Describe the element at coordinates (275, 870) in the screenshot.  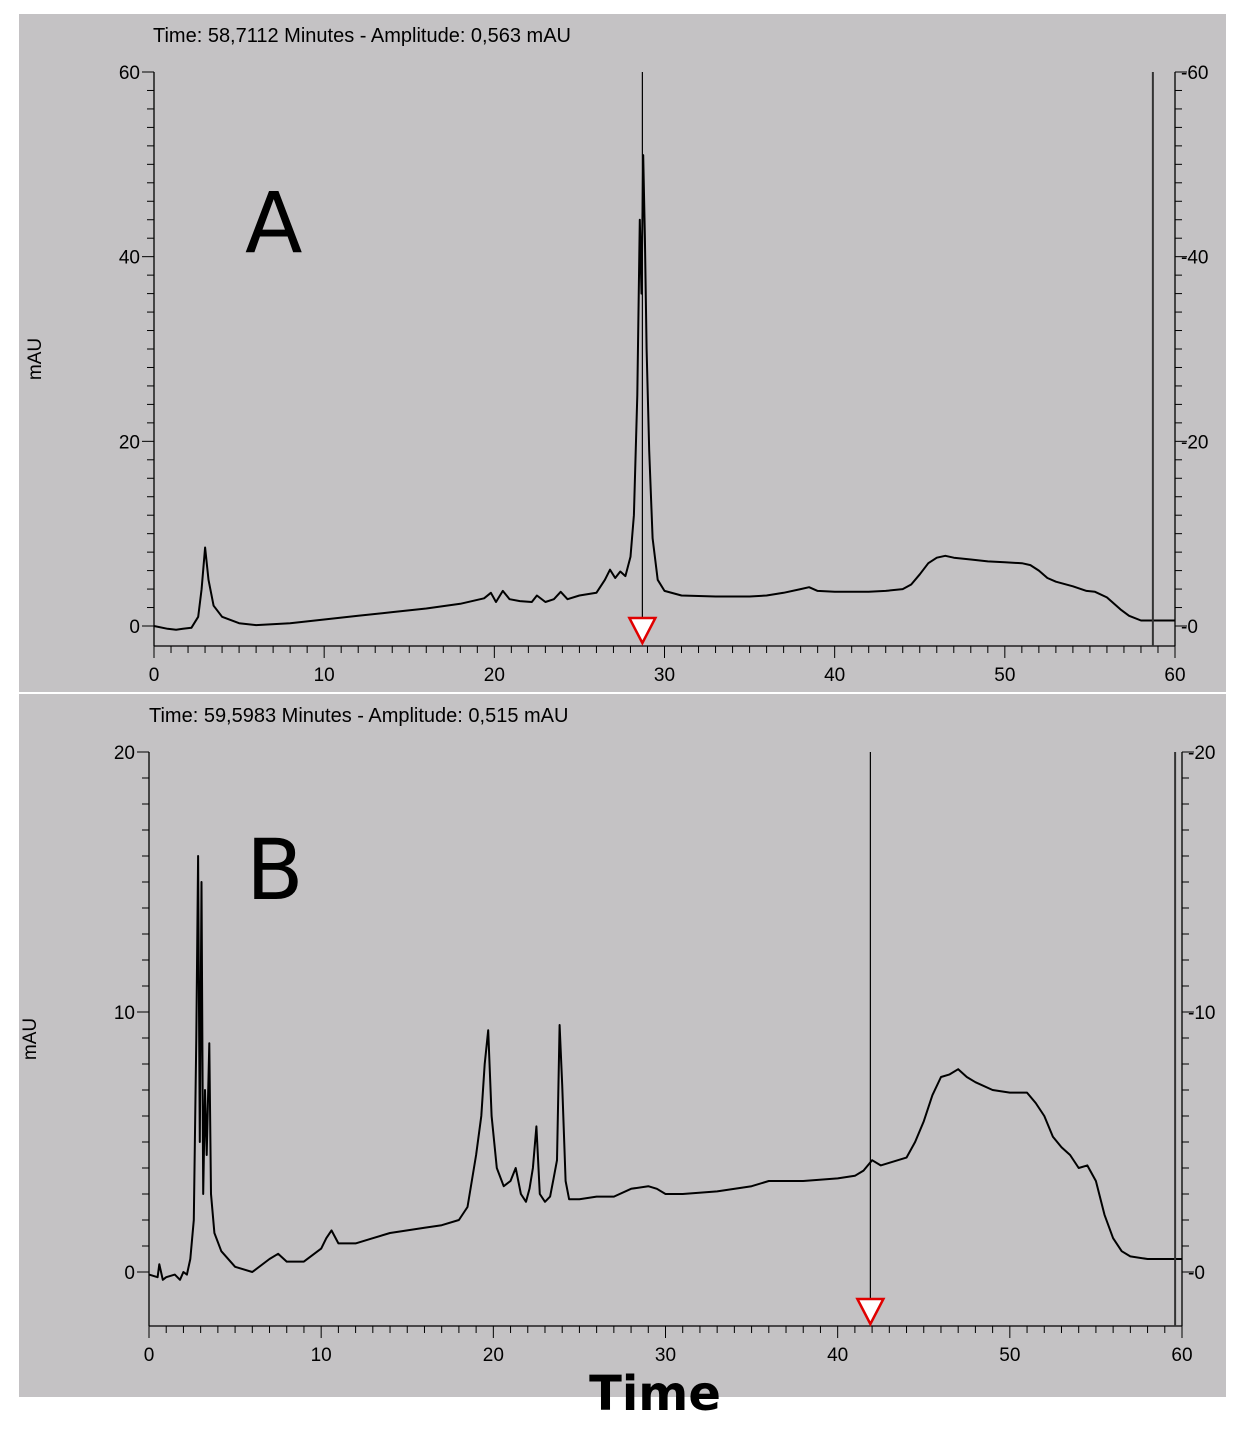
I see `panel-letter: B` at that location.